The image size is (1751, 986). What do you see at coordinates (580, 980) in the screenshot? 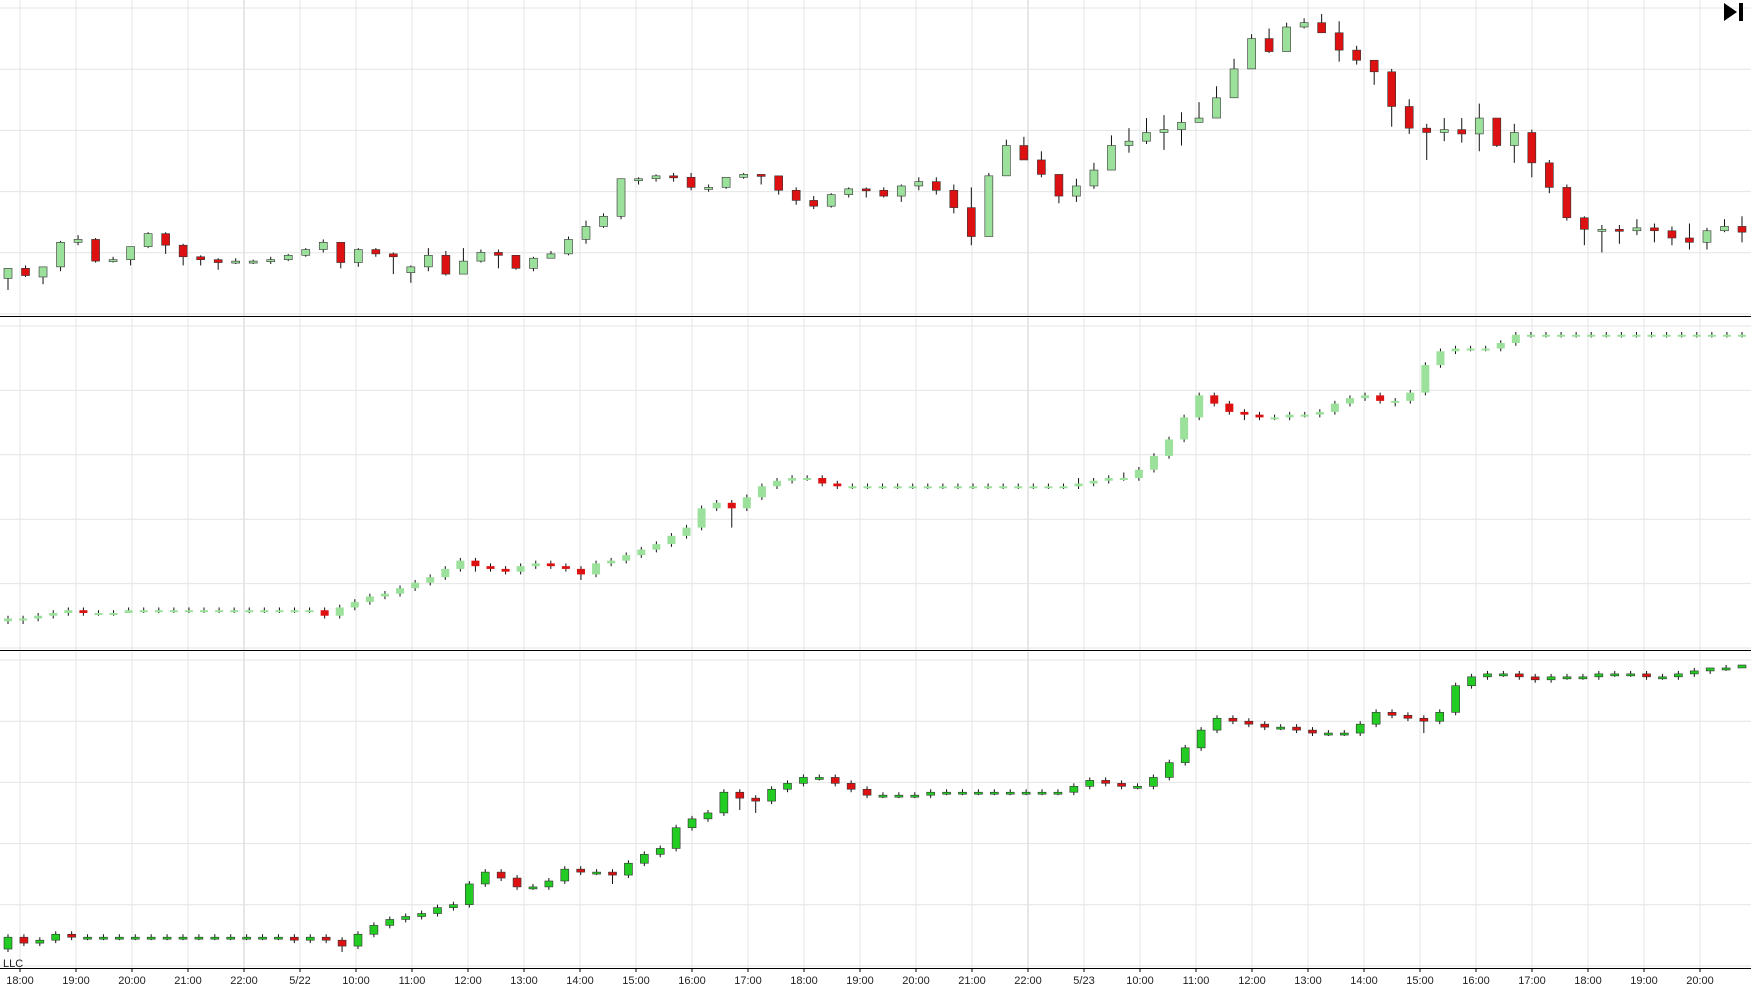
I see `x-tick-label: 14:00` at bounding box center [580, 980].